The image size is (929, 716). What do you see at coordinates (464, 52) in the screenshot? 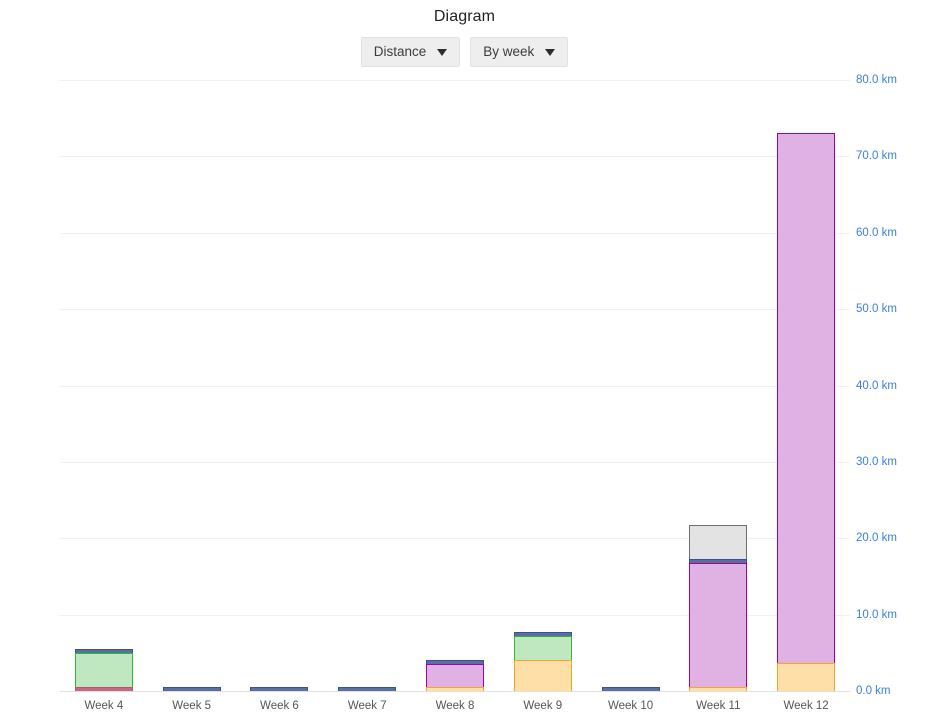
I see `chart-controls: Distance By week` at bounding box center [464, 52].